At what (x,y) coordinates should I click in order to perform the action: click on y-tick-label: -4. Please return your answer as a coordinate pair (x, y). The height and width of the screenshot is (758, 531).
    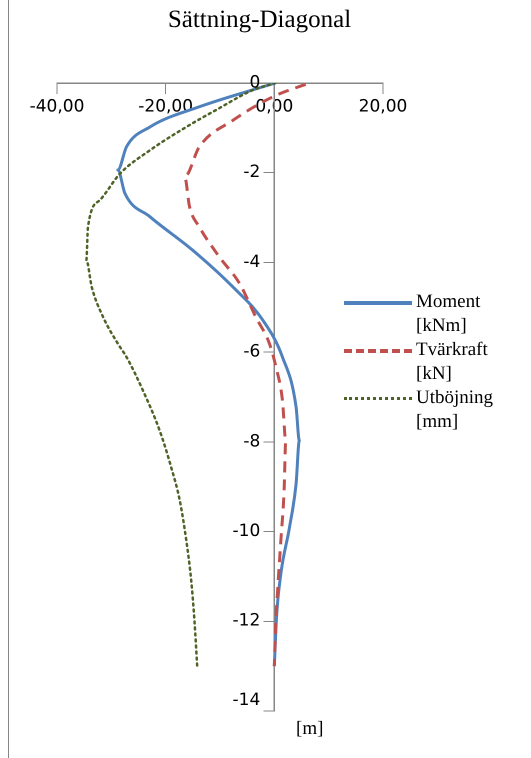
    Looking at the image, I should click on (251, 262).